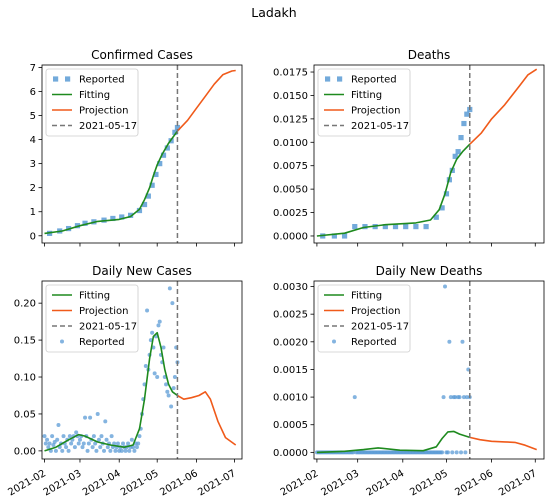 The image size is (548, 500). I want to click on fitting-line, so click(393, 190).